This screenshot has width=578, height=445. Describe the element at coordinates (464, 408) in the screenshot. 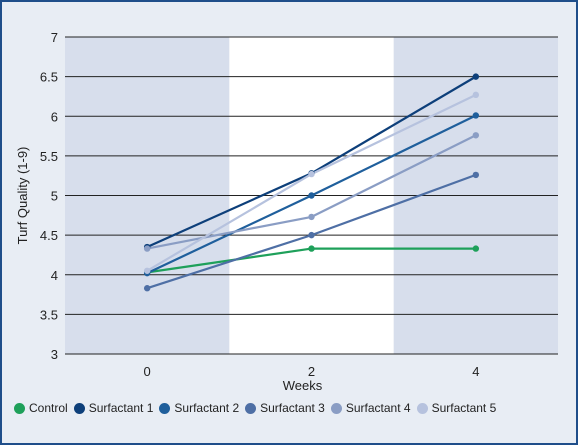

I see `legend-label: Surfactant 5` at that location.